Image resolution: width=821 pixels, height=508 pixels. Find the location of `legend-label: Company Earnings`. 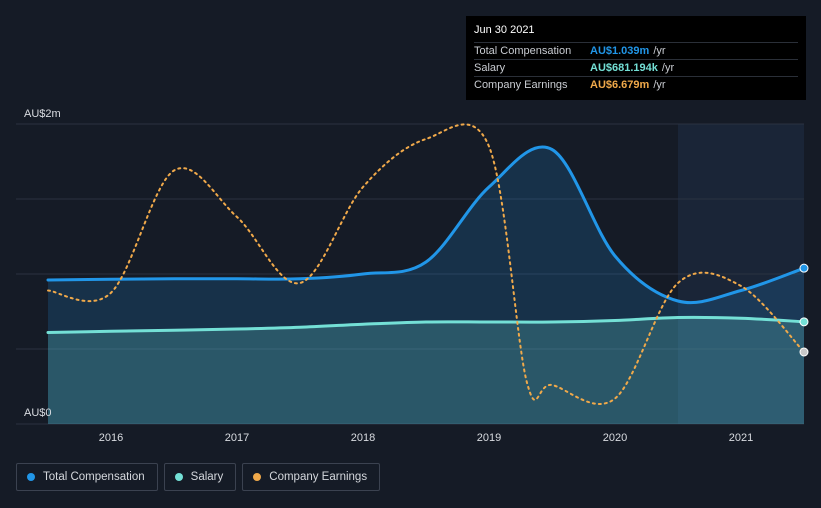

legend-label: Company Earnings is located at coordinates (318, 477).